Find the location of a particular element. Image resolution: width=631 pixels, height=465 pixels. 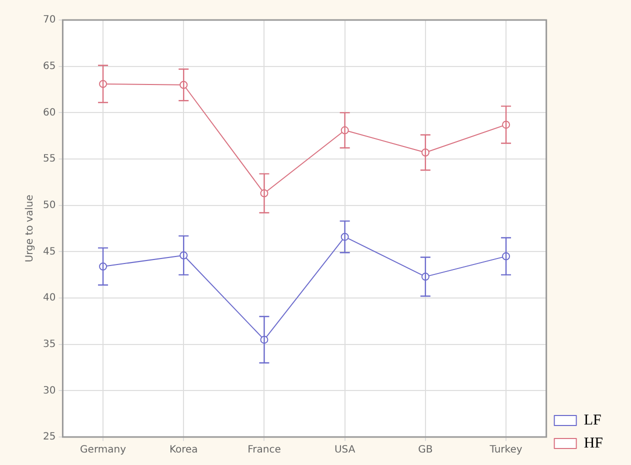

y-axis-title: Urge to value is located at coordinates (30, 228).